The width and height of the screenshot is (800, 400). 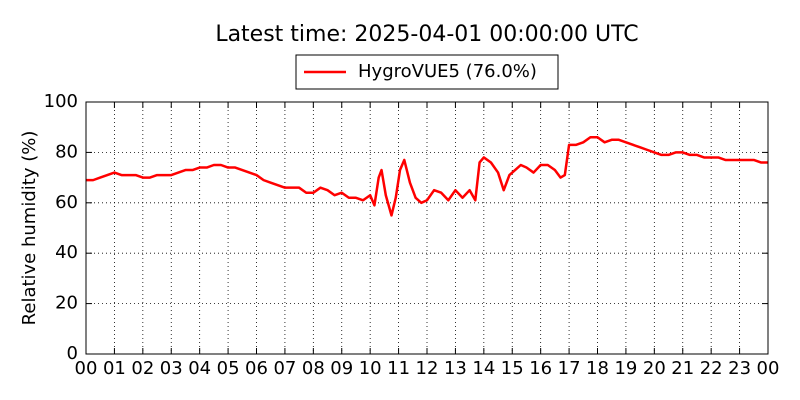 What do you see at coordinates (625, 368) in the screenshot?
I see `x-tick-label: 19` at bounding box center [625, 368].